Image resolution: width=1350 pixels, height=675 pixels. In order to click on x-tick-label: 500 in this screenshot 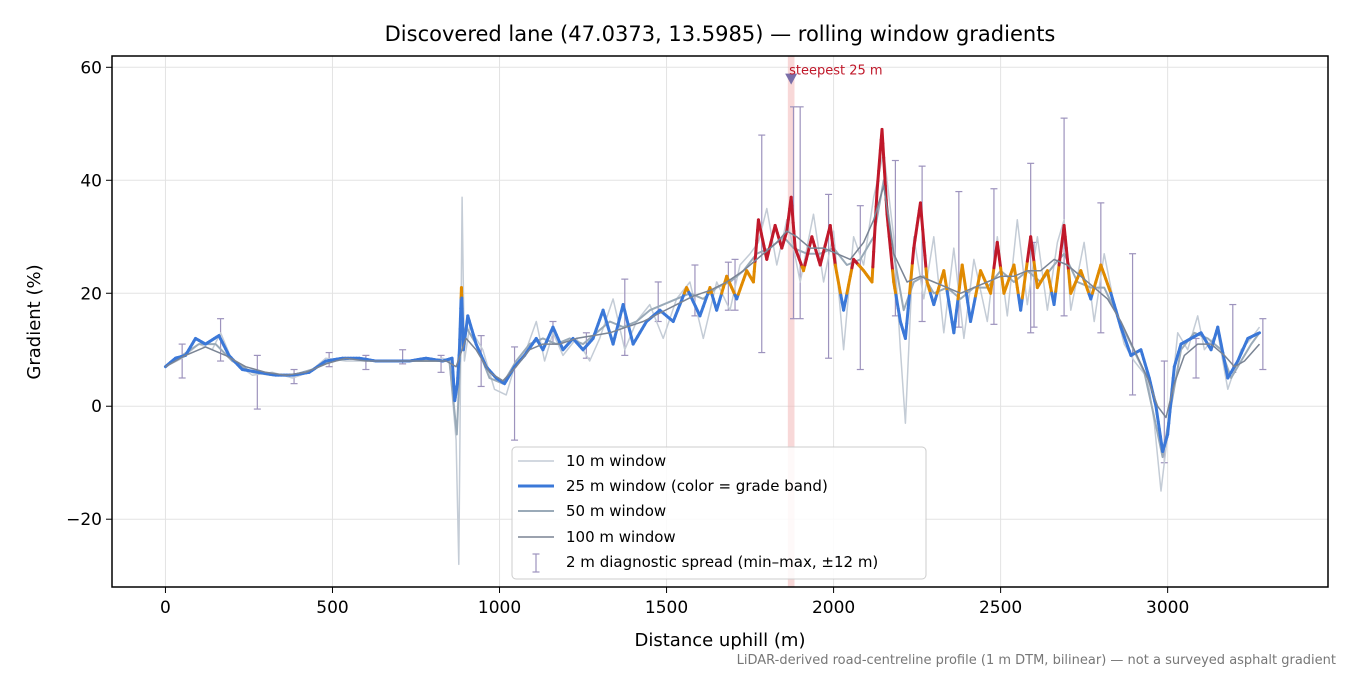, I will do `click(332, 608)`.